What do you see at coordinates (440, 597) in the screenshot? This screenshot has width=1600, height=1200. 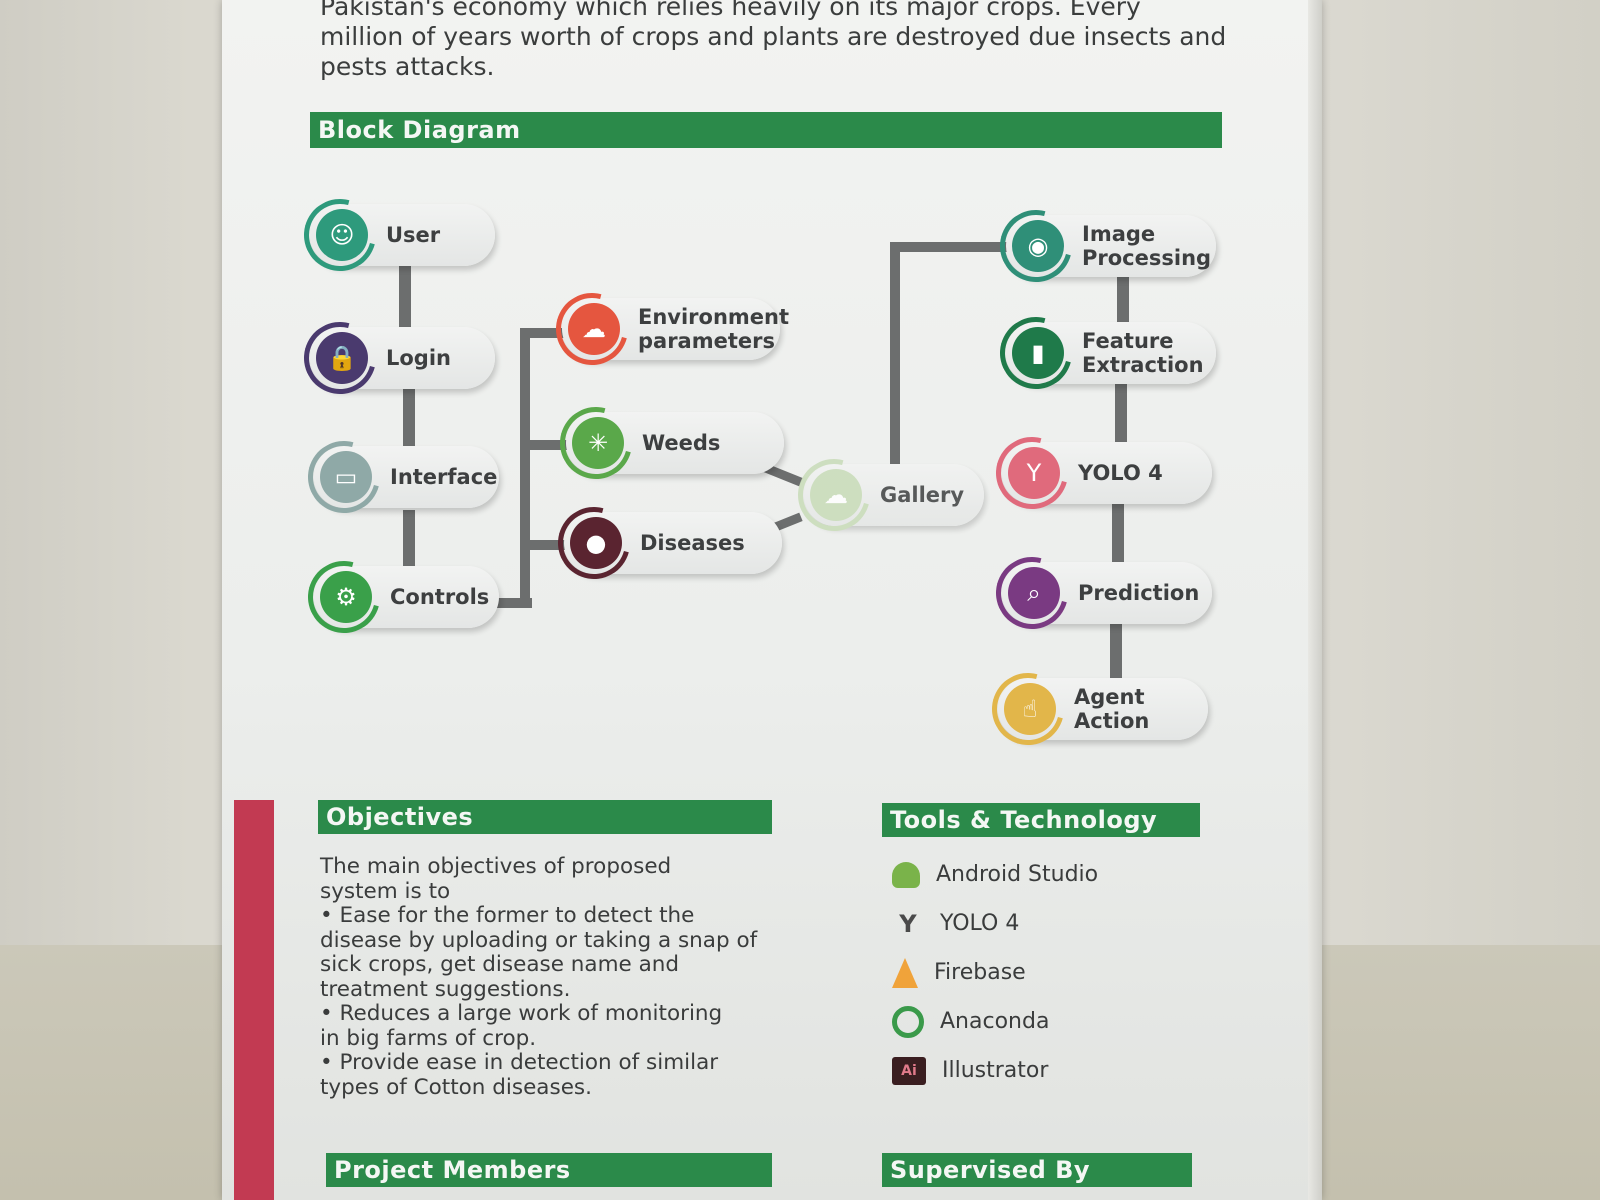 I see `node-label: Controls` at bounding box center [440, 597].